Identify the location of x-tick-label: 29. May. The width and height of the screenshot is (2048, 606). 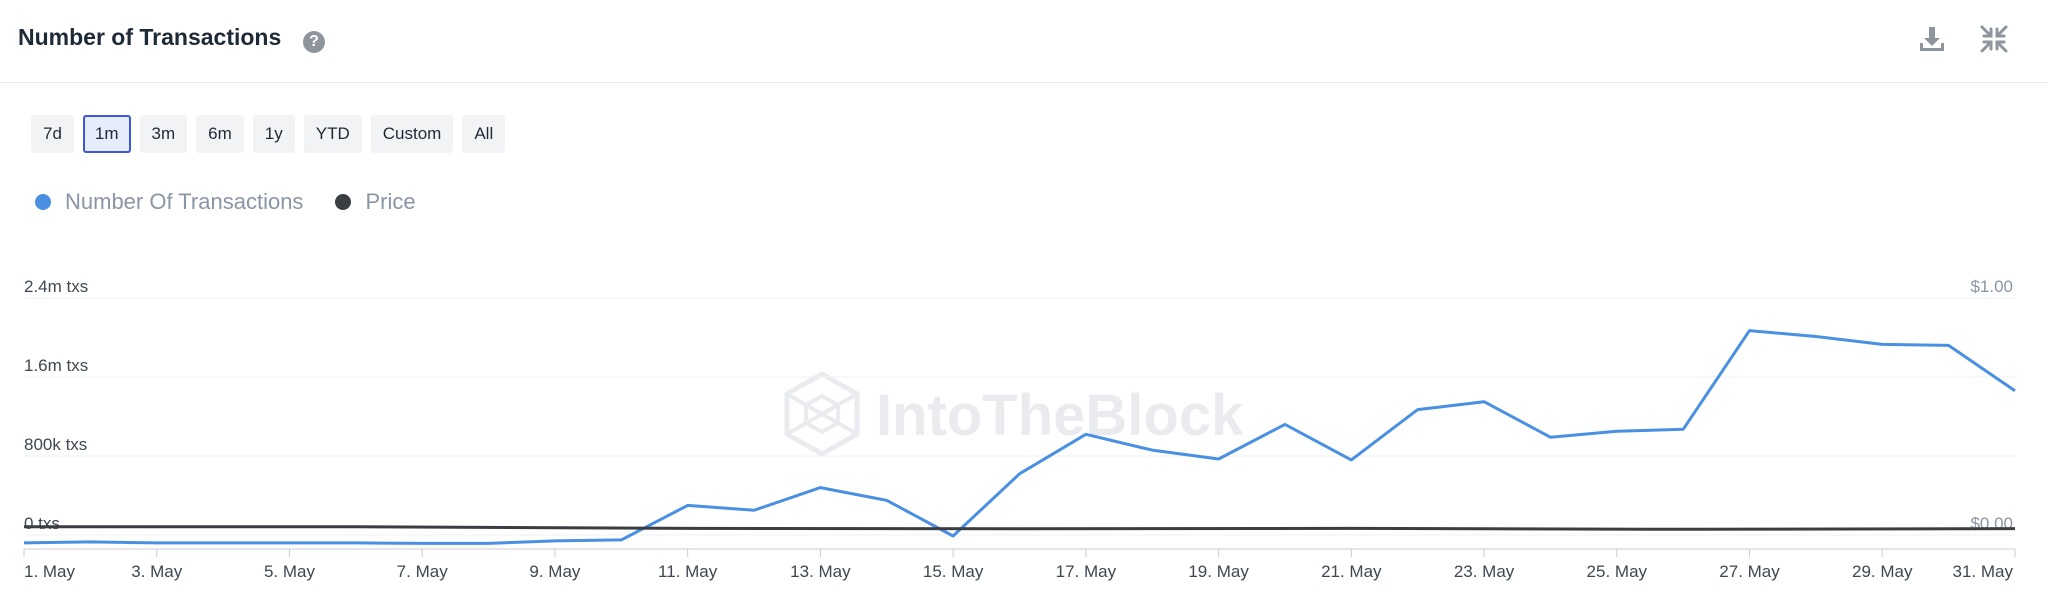
(1882, 571).